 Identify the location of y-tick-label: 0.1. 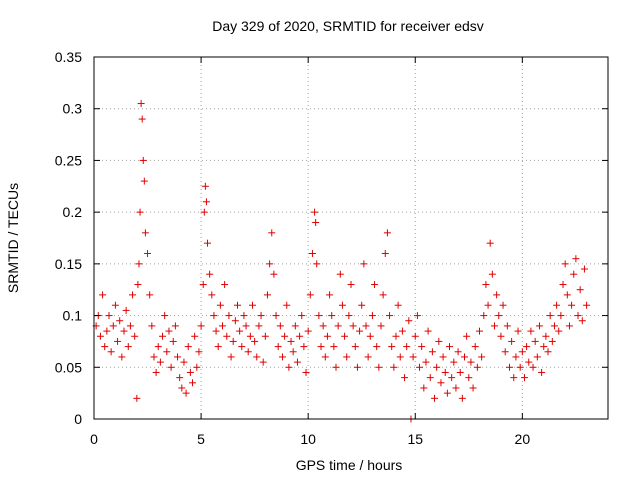
(73, 316).